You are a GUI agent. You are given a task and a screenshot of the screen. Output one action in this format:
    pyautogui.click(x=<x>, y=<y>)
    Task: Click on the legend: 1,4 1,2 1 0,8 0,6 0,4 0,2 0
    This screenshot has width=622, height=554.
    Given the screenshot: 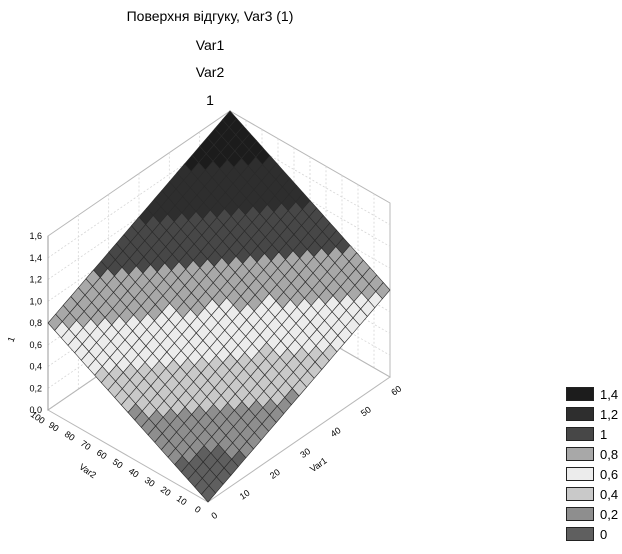 What is the action you would take?
    pyautogui.click(x=592, y=464)
    